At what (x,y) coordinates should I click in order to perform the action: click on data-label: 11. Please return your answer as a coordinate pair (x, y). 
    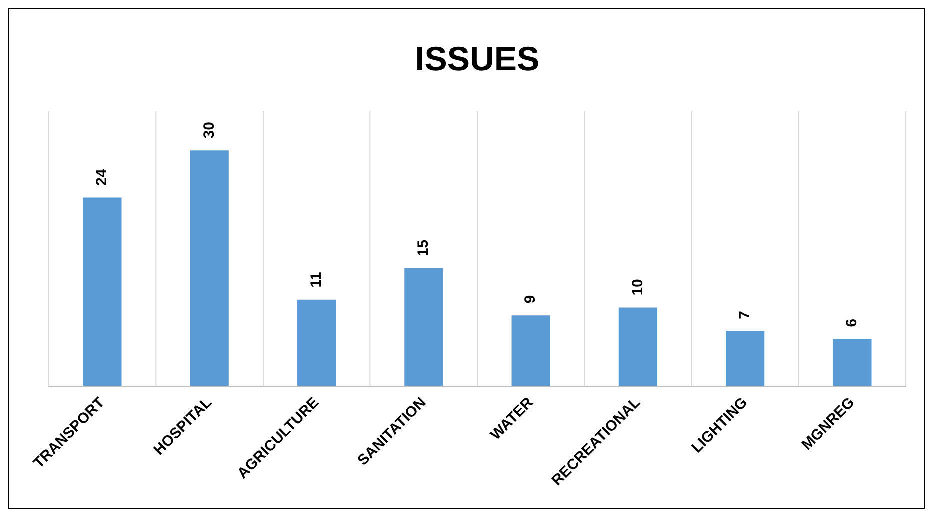
    Looking at the image, I should click on (316, 280).